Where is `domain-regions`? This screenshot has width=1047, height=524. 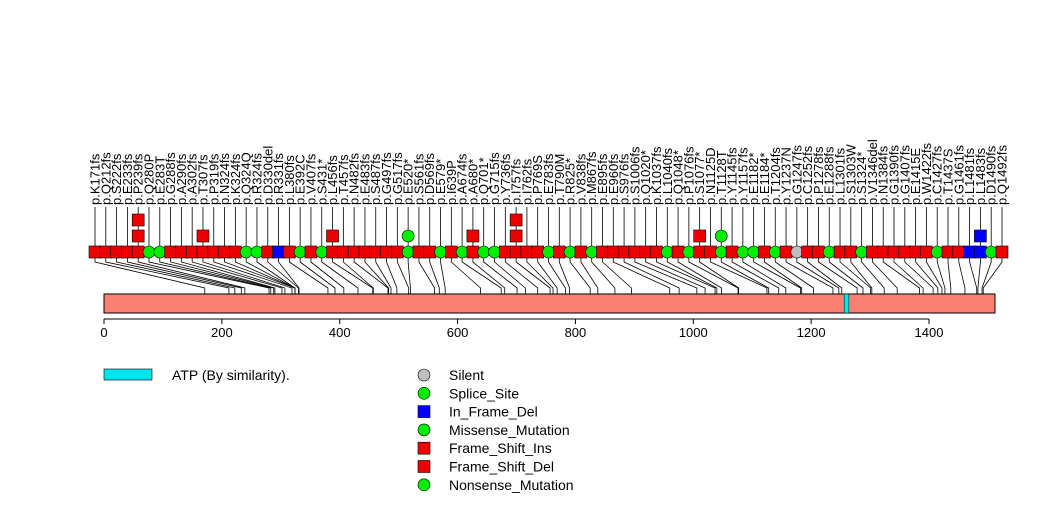
domain-regions is located at coordinates (846, 303).